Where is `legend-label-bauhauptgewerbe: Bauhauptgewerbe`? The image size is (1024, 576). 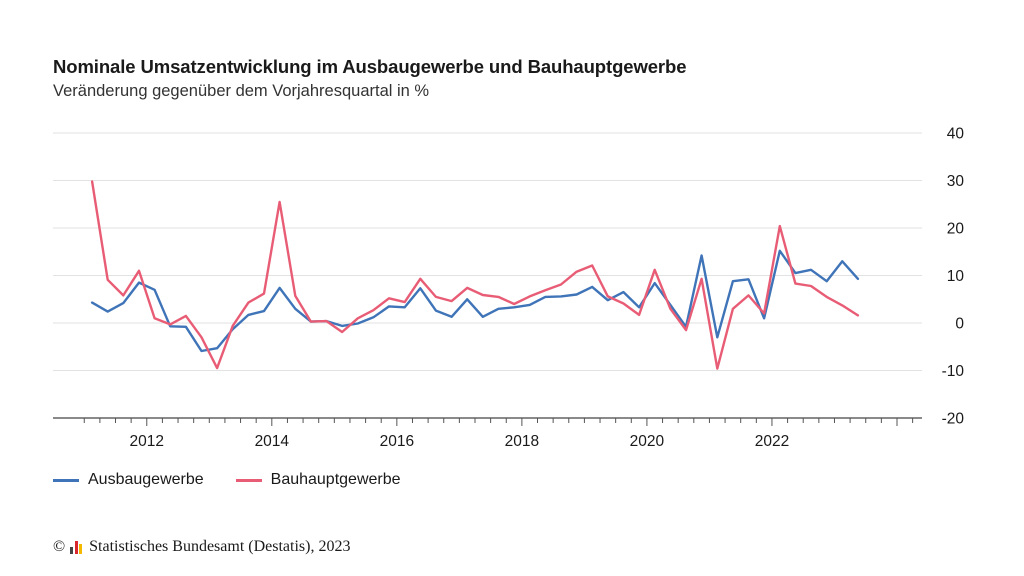 legend-label-bauhauptgewerbe: Bauhauptgewerbe is located at coordinates (335, 479).